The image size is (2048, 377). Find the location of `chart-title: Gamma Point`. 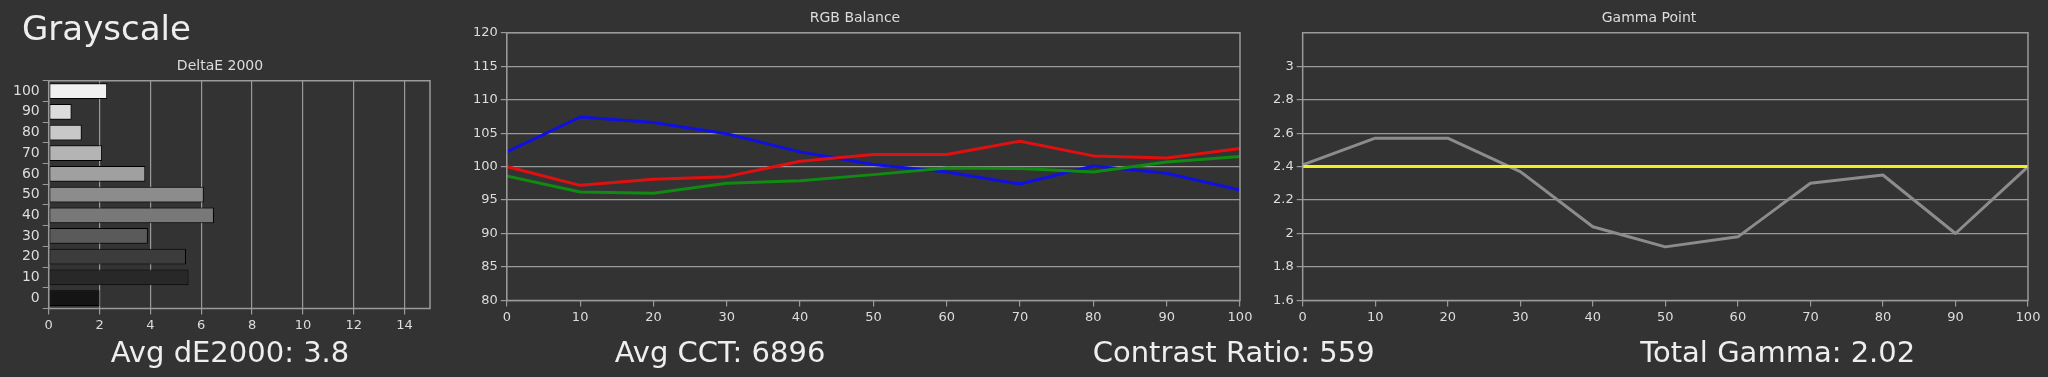

chart-title: Gamma Point is located at coordinates (1649, 17).